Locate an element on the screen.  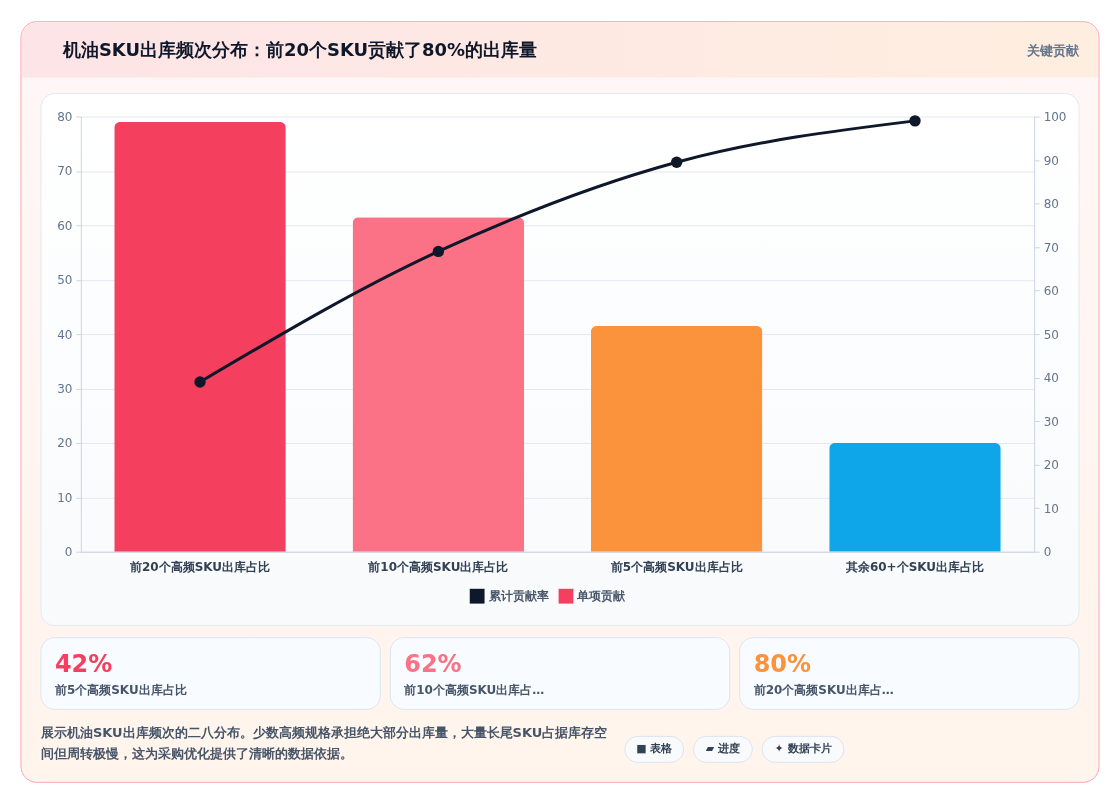
y2-tick-label: 90 is located at coordinates (1051, 160).